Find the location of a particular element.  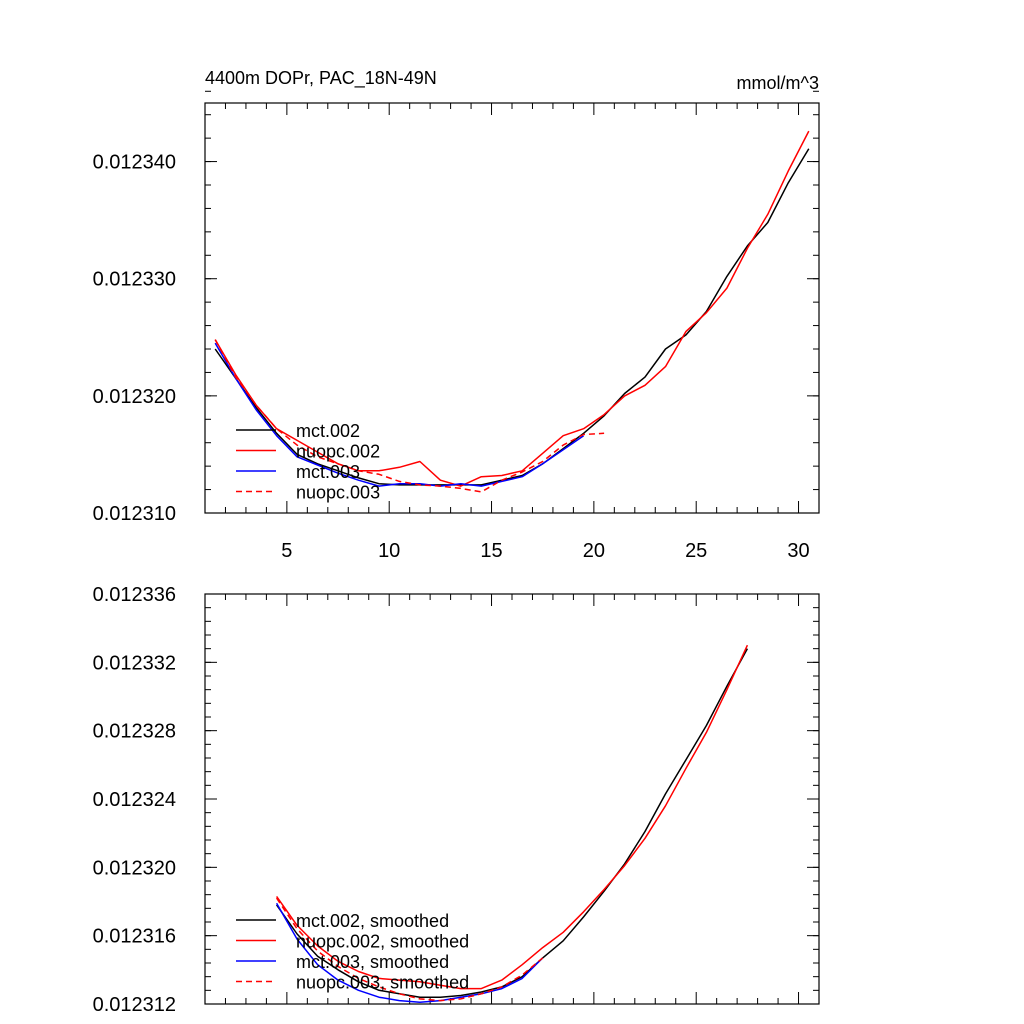

legend-label: nuopc.003, smoothed is located at coordinates (382, 983).